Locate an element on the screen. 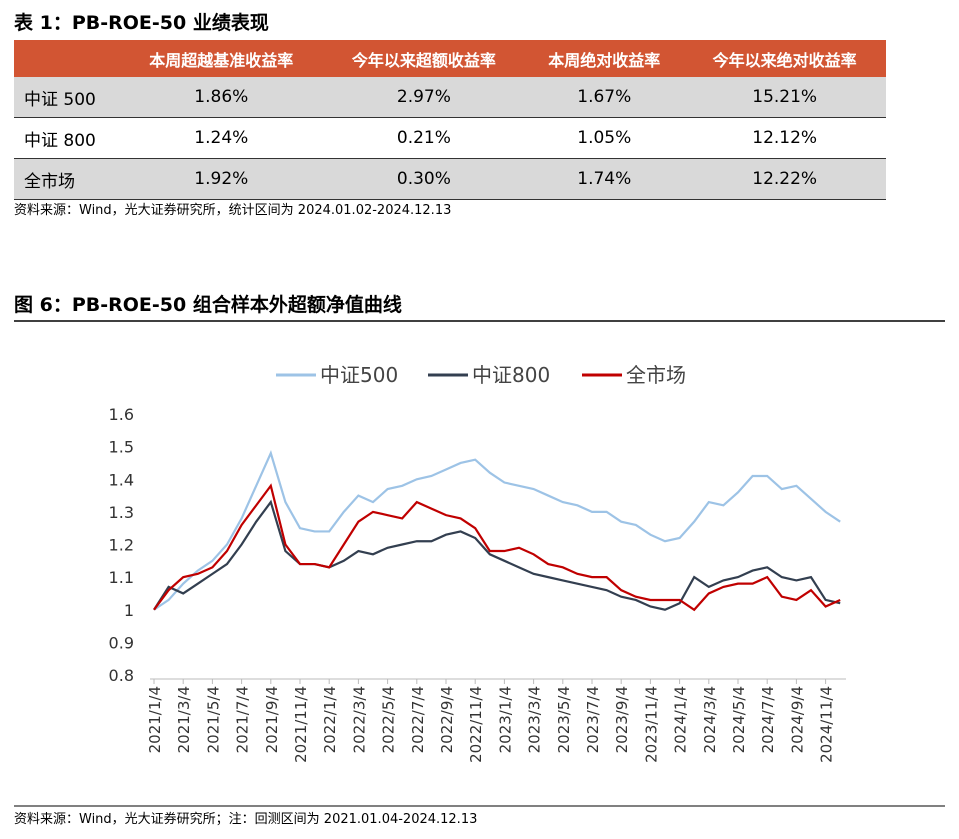  y-tick-label: 0.9 is located at coordinates (121, 642).